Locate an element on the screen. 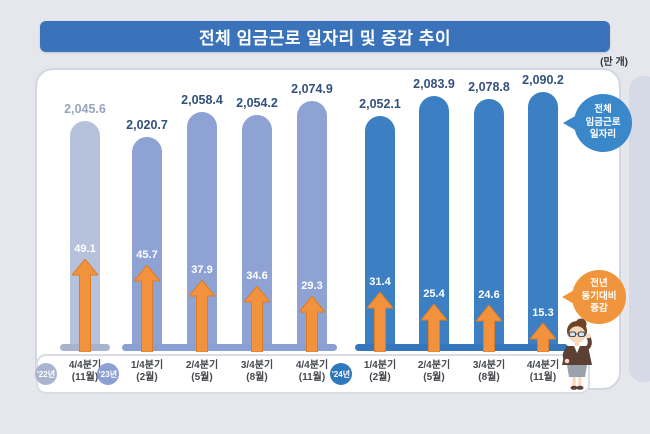 This screenshot has height=434, width=650. job-total-value-label: 2,054.2 is located at coordinates (257, 103).